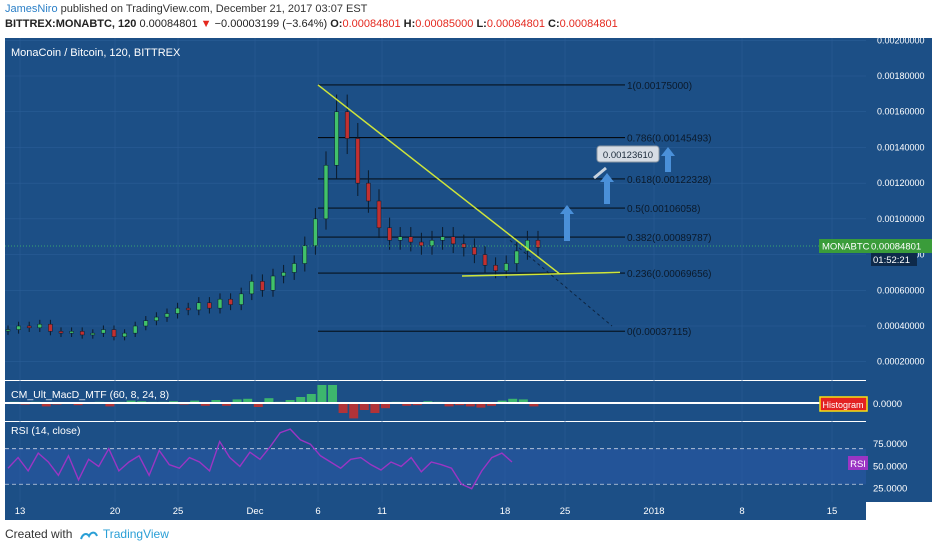  Describe the element at coordinates (741, 511) in the screenshot. I see `time-tick-label: 8` at that location.